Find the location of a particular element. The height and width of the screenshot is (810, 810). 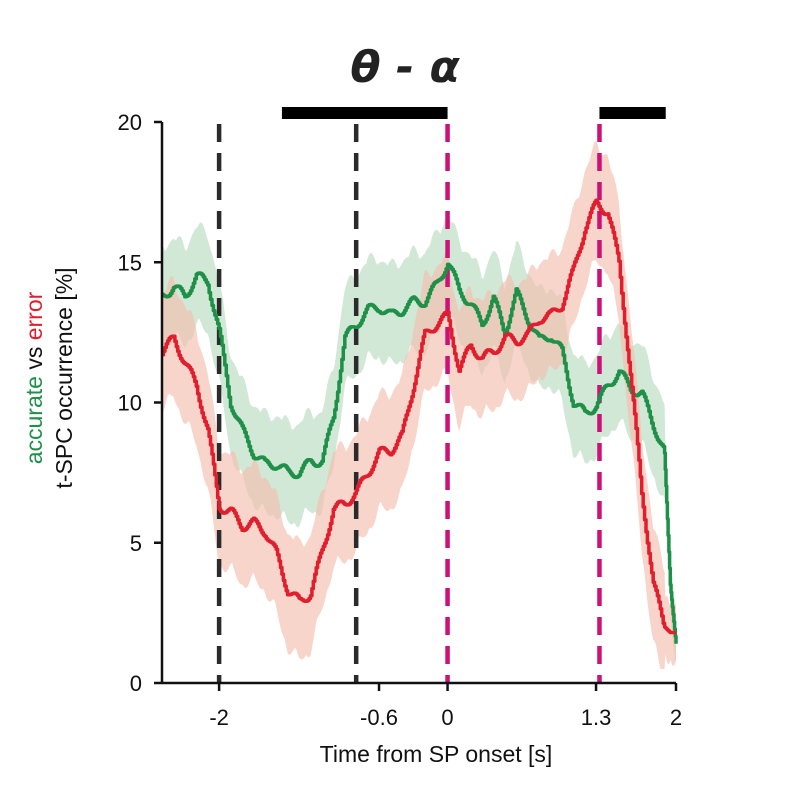

x-tick-label-0: -2 is located at coordinates (219, 717).